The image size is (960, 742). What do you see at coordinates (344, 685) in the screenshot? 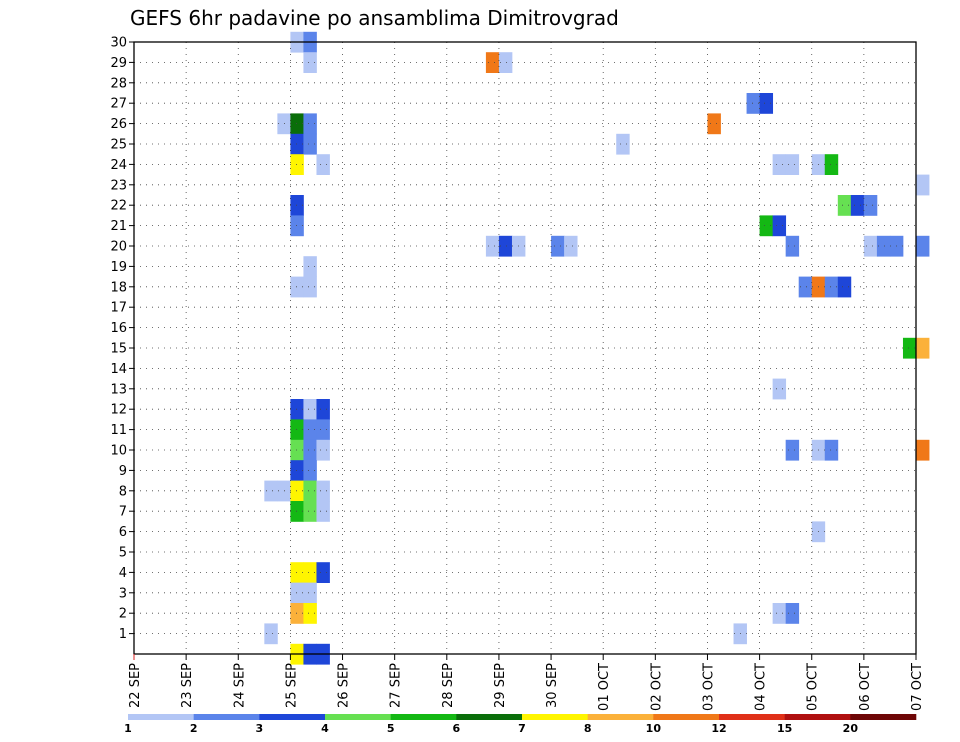
I see `x-tick-label: 26 SEP` at bounding box center [344, 685].